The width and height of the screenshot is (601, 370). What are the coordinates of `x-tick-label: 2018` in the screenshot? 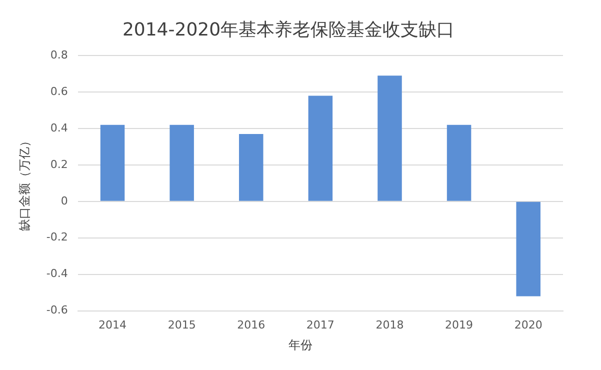 It's located at (390, 325).